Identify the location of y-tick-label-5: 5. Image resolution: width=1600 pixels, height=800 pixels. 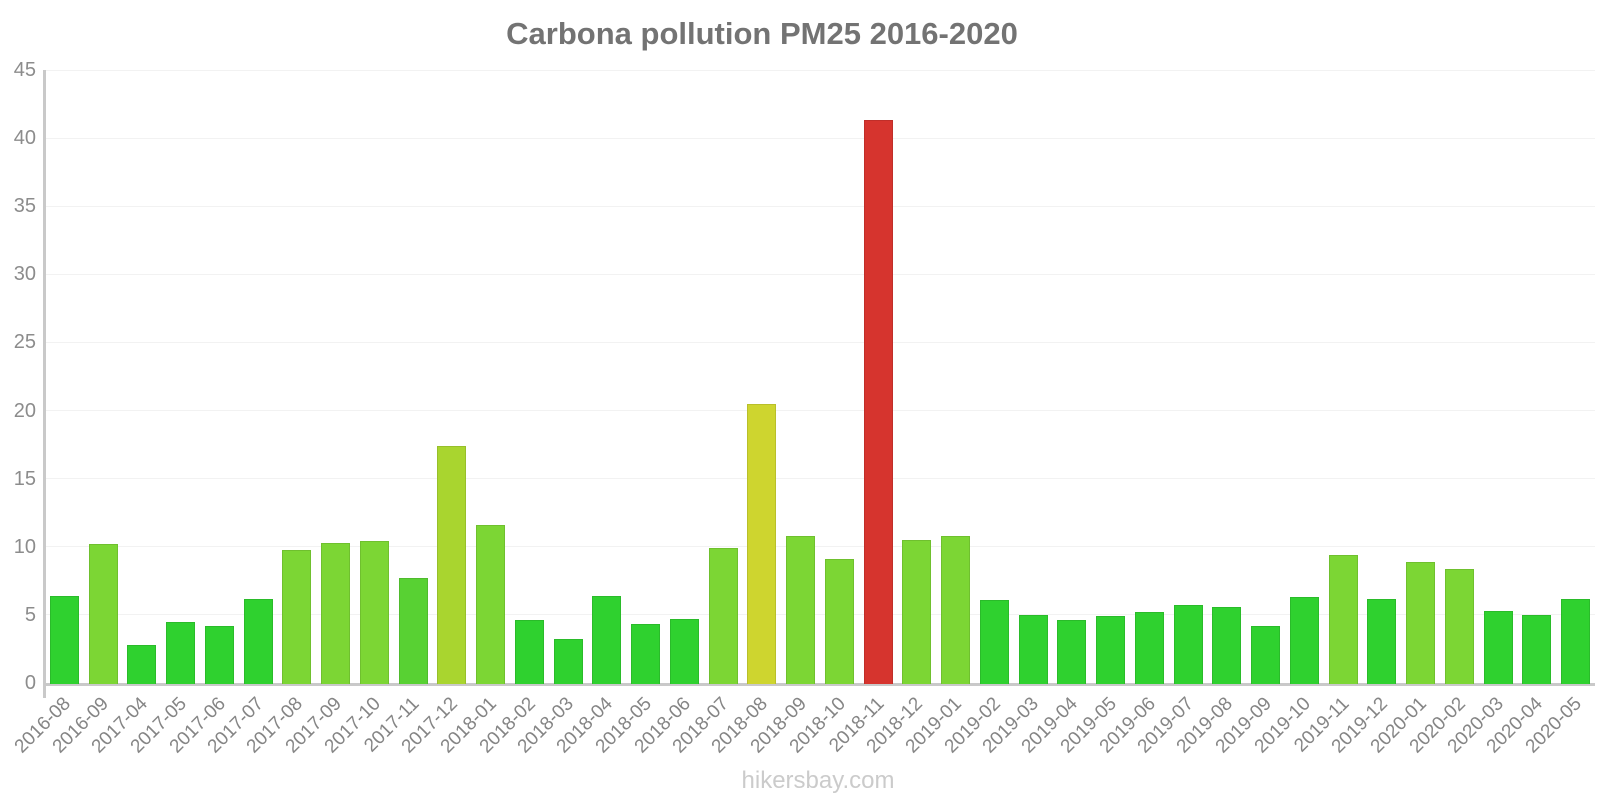
(30, 614).